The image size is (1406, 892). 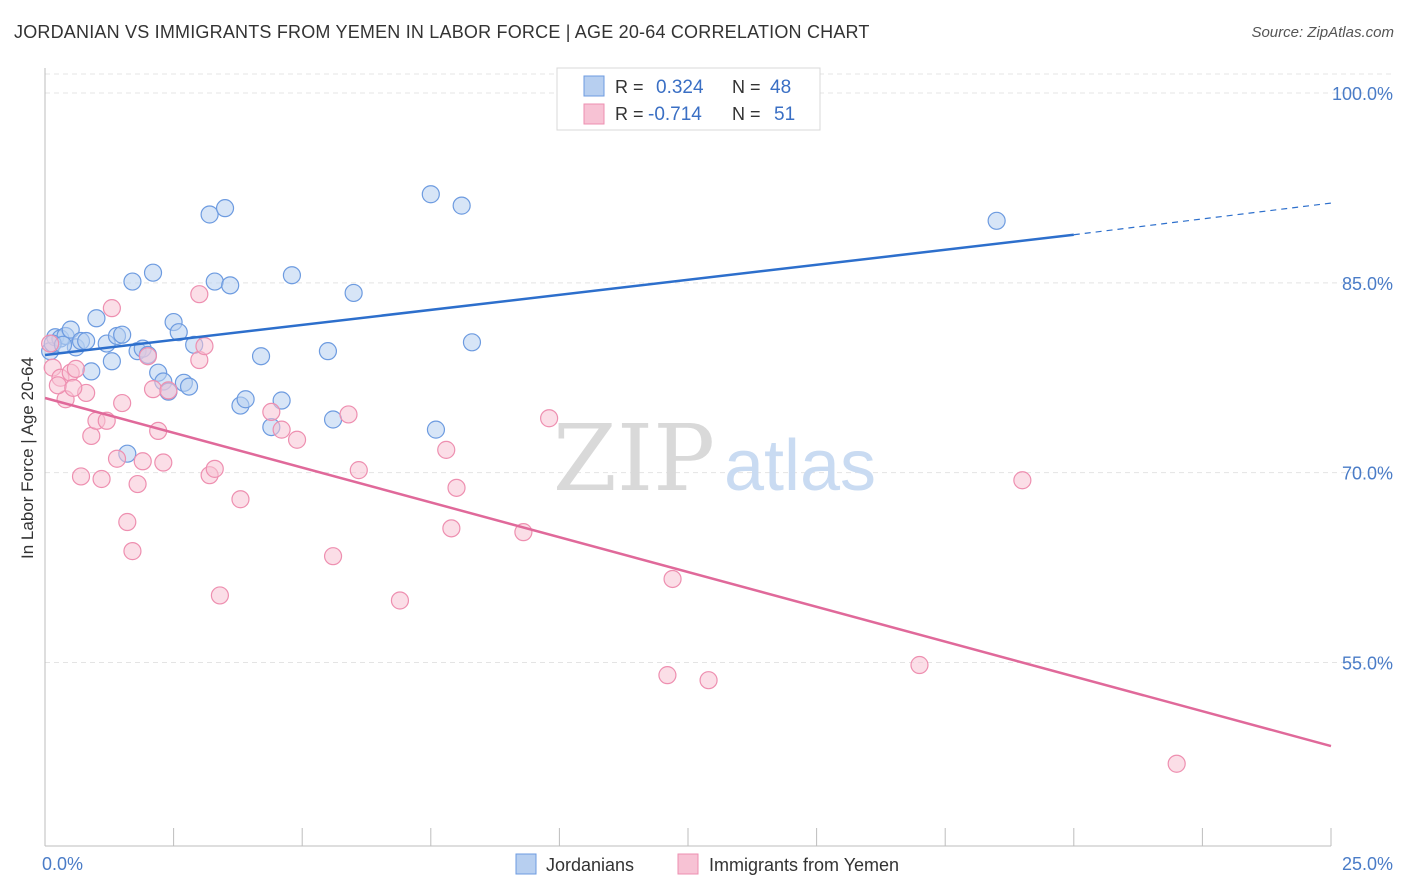 I want to click on legend-bottom: Jordanians Immigrants from Yemen, so click(x=707, y=864).